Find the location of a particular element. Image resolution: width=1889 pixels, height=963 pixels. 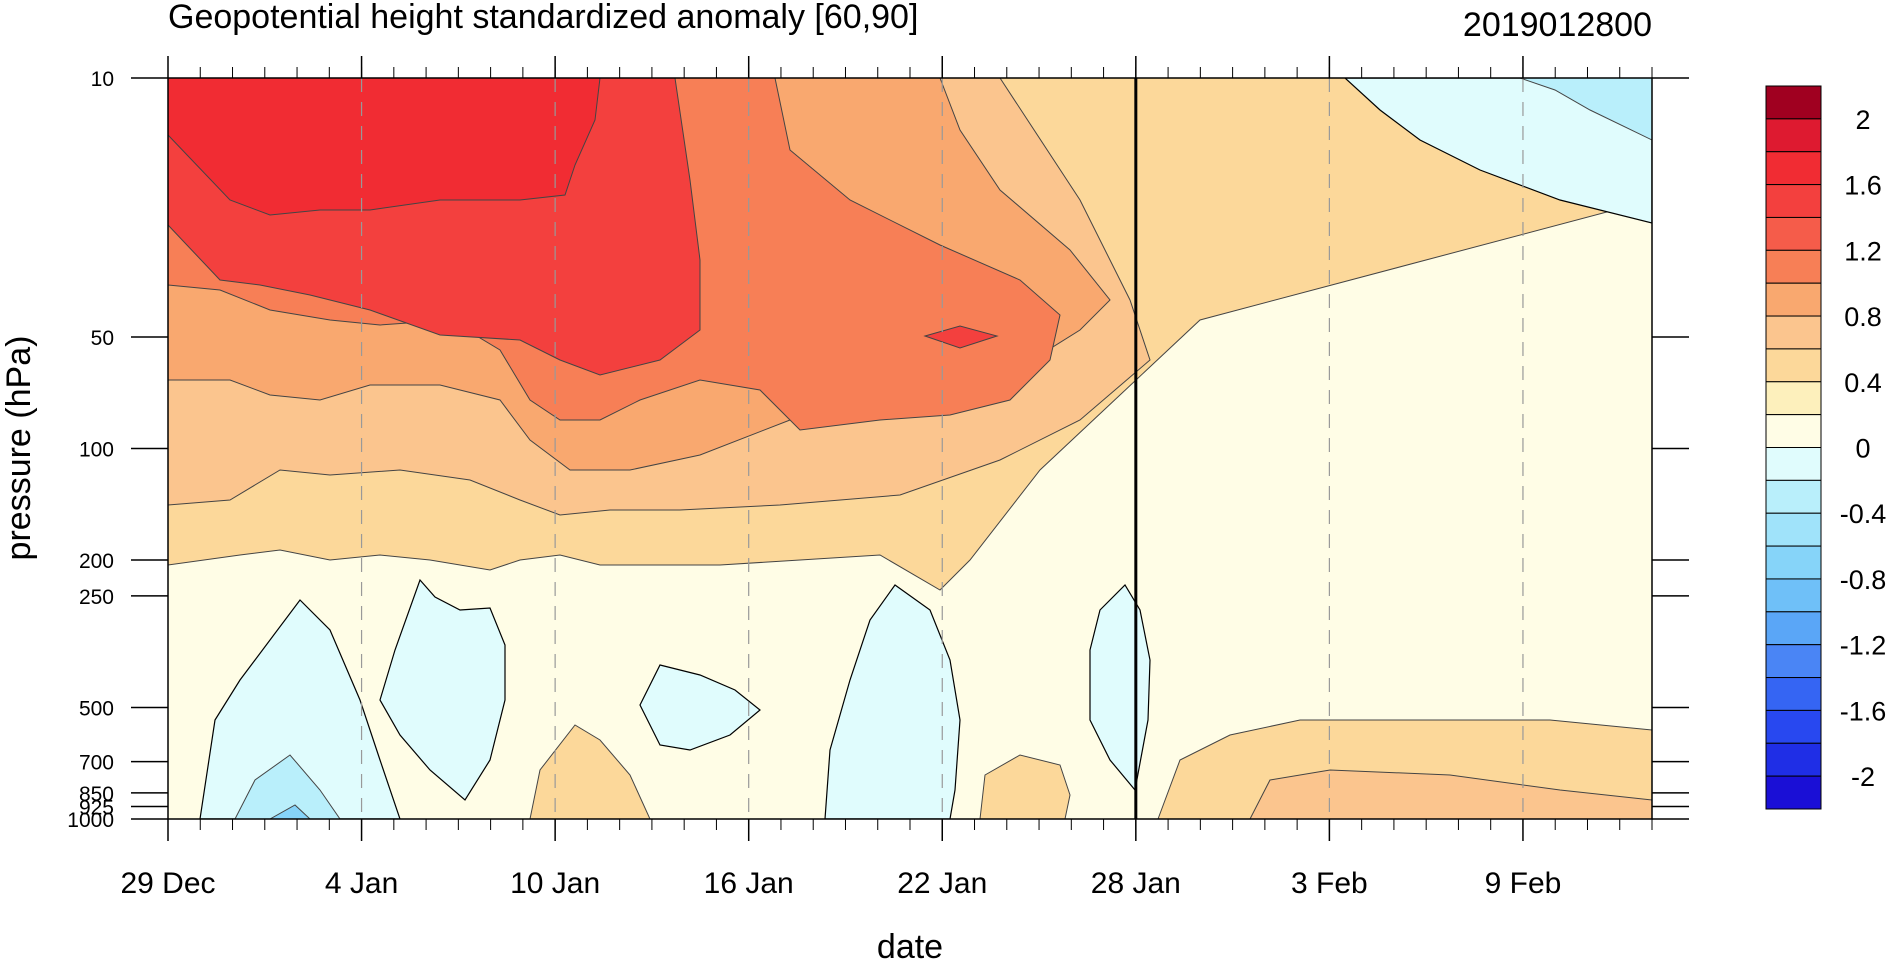

colorbar-label: -0.4 is located at coordinates (1863, 514).